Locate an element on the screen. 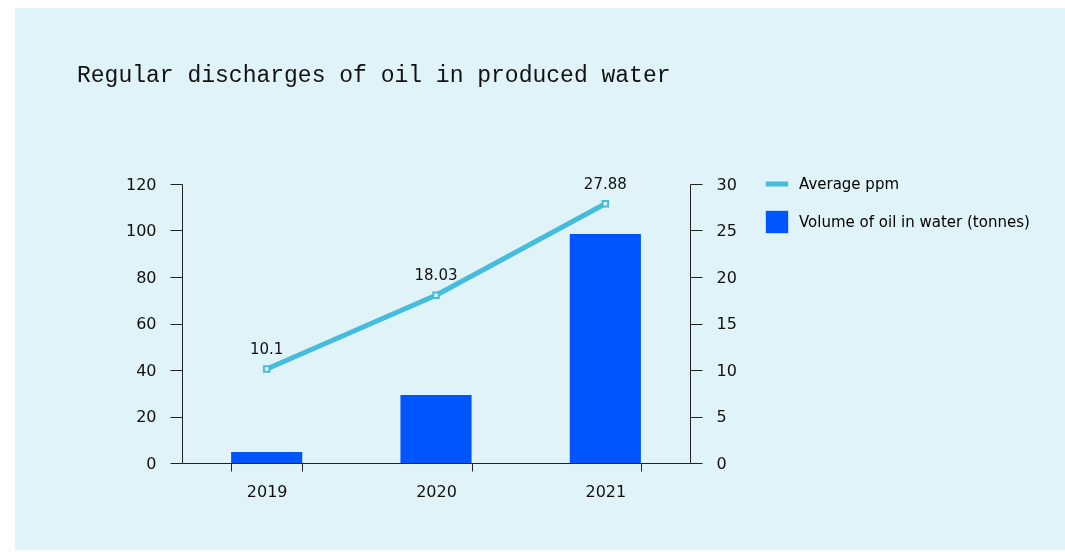 Image resolution: width=1065 pixels, height=552 pixels. x-tick-label: 2020 is located at coordinates (436, 491).